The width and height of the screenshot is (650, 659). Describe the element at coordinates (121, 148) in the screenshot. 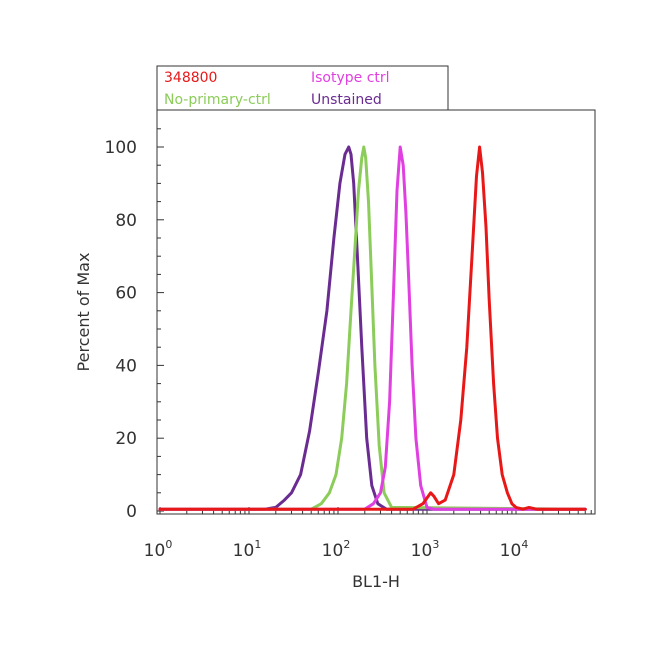

I see `y-tick-label: 100` at that location.